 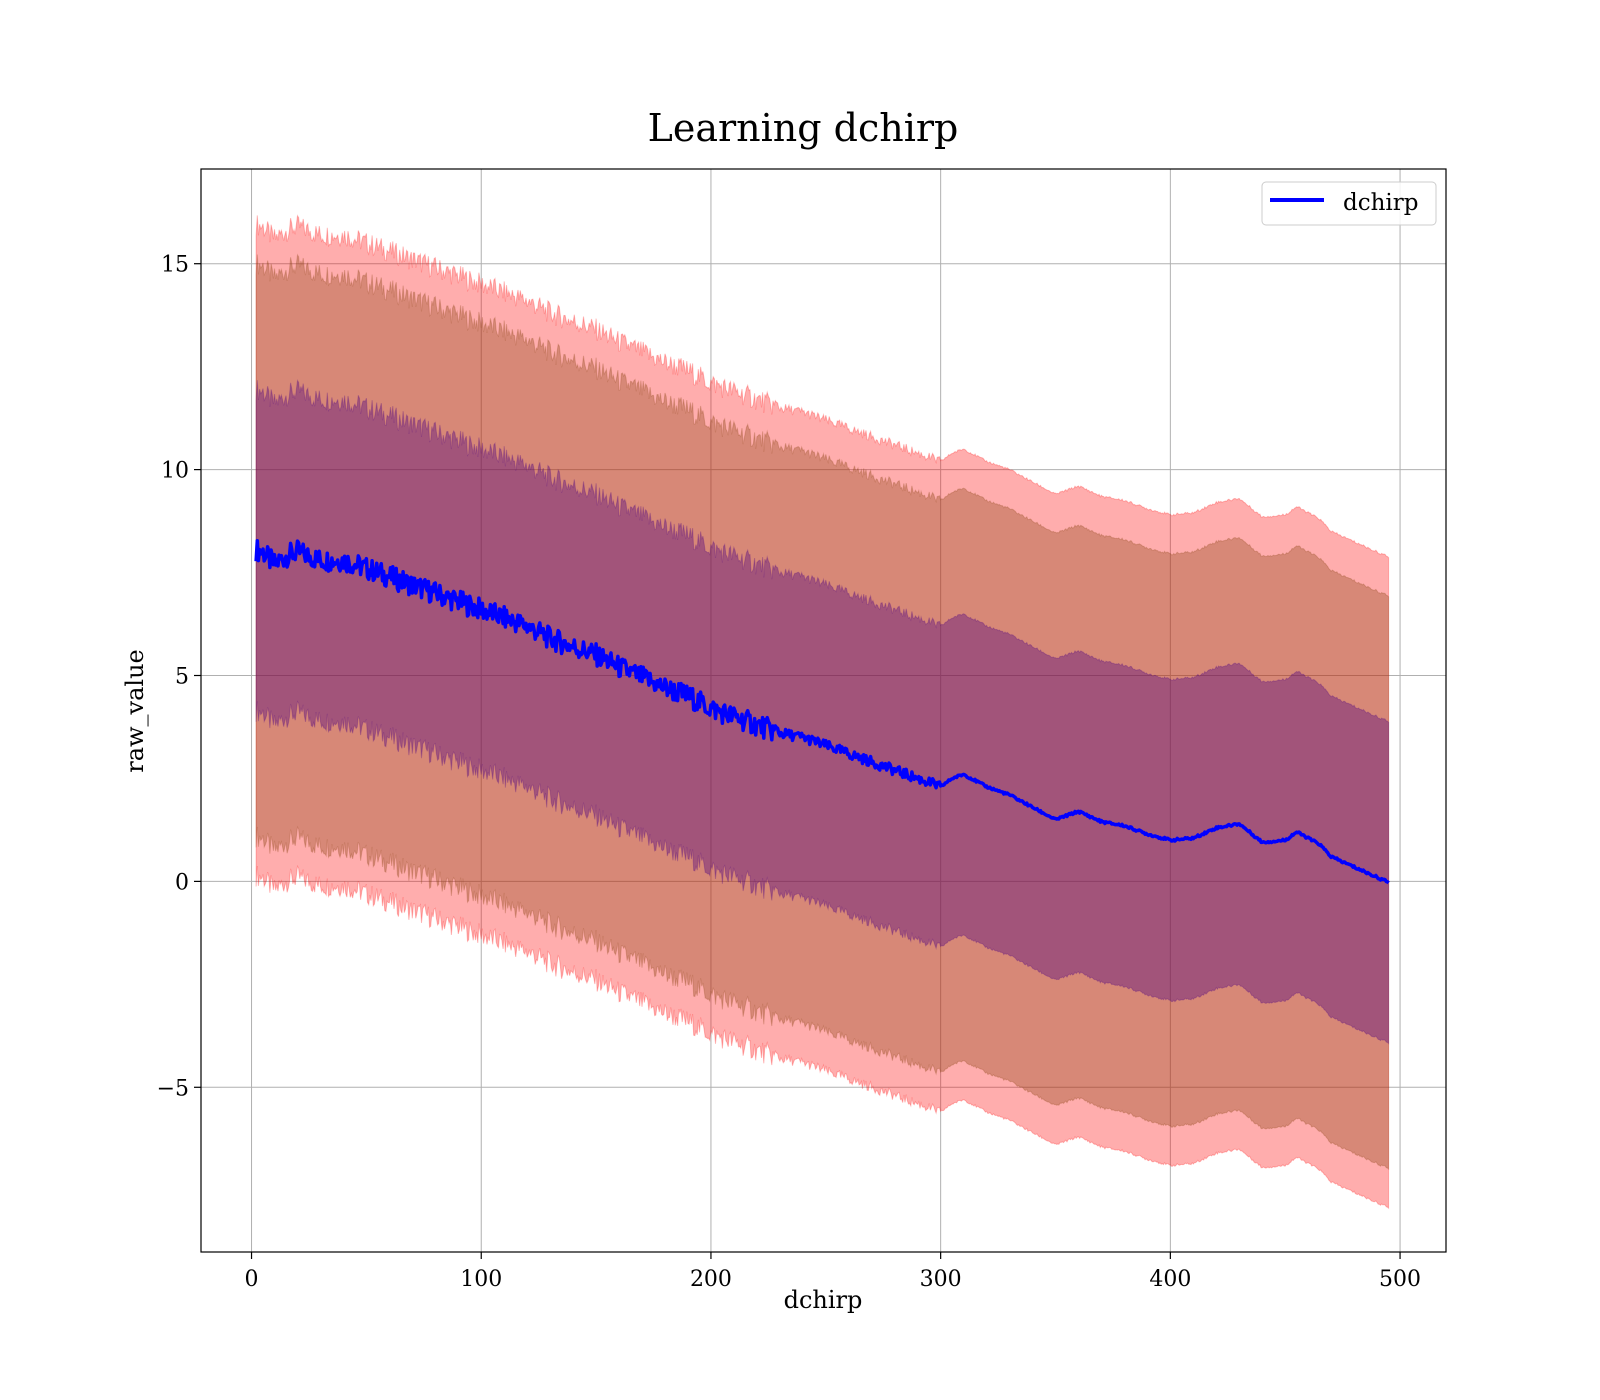 I want to click on x-tick-label: 300, so click(x=941, y=1279).